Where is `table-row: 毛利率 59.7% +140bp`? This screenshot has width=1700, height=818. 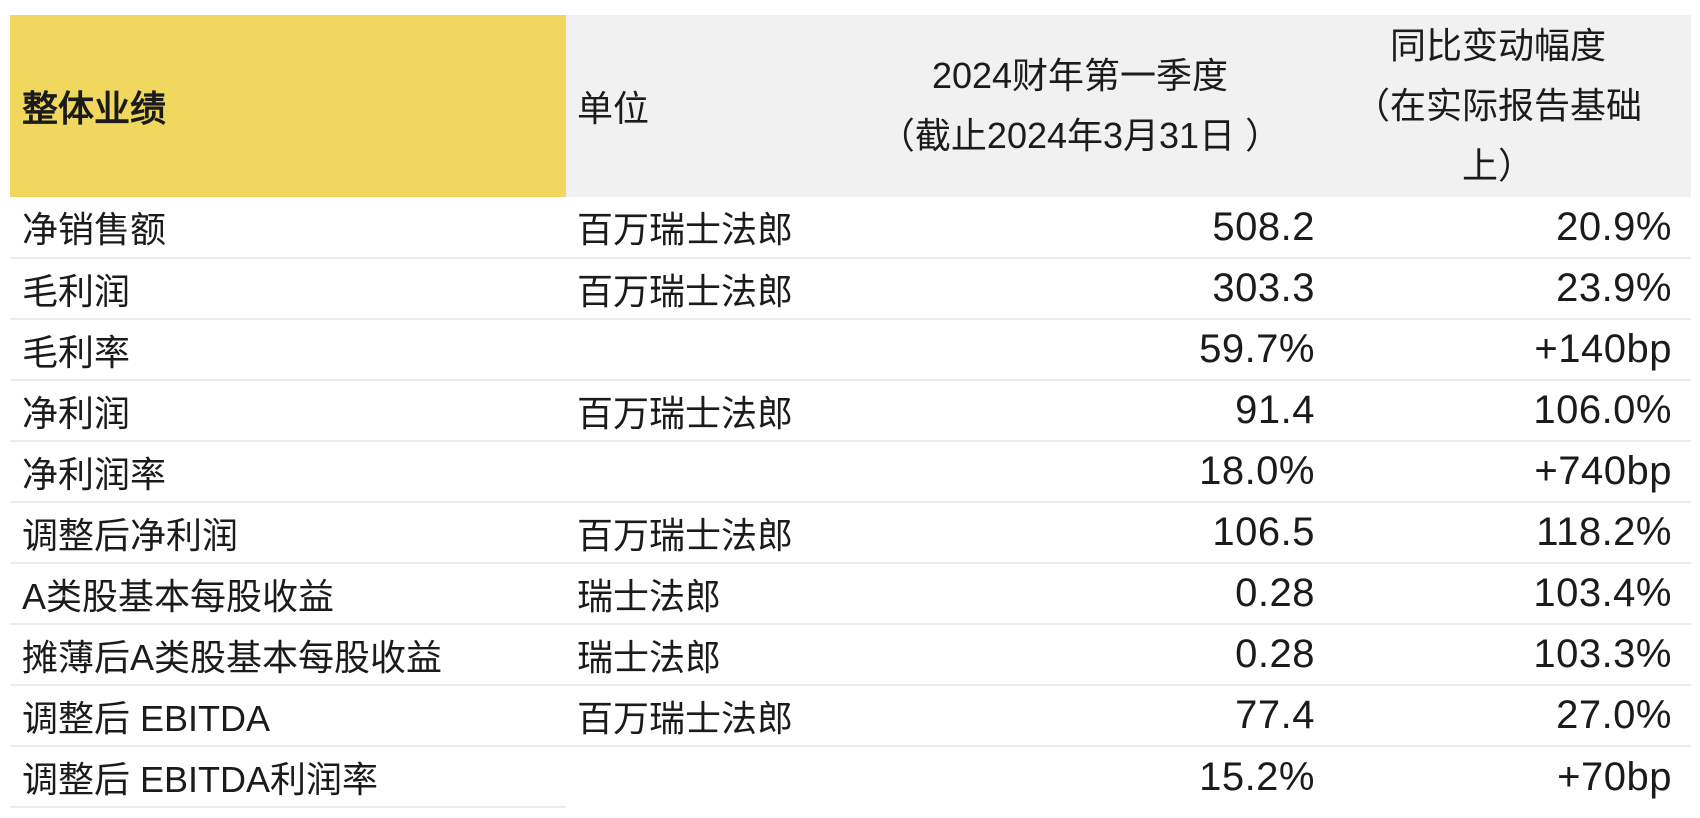 table-row: 毛利率 59.7% +140bp is located at coordinates (850, 350).